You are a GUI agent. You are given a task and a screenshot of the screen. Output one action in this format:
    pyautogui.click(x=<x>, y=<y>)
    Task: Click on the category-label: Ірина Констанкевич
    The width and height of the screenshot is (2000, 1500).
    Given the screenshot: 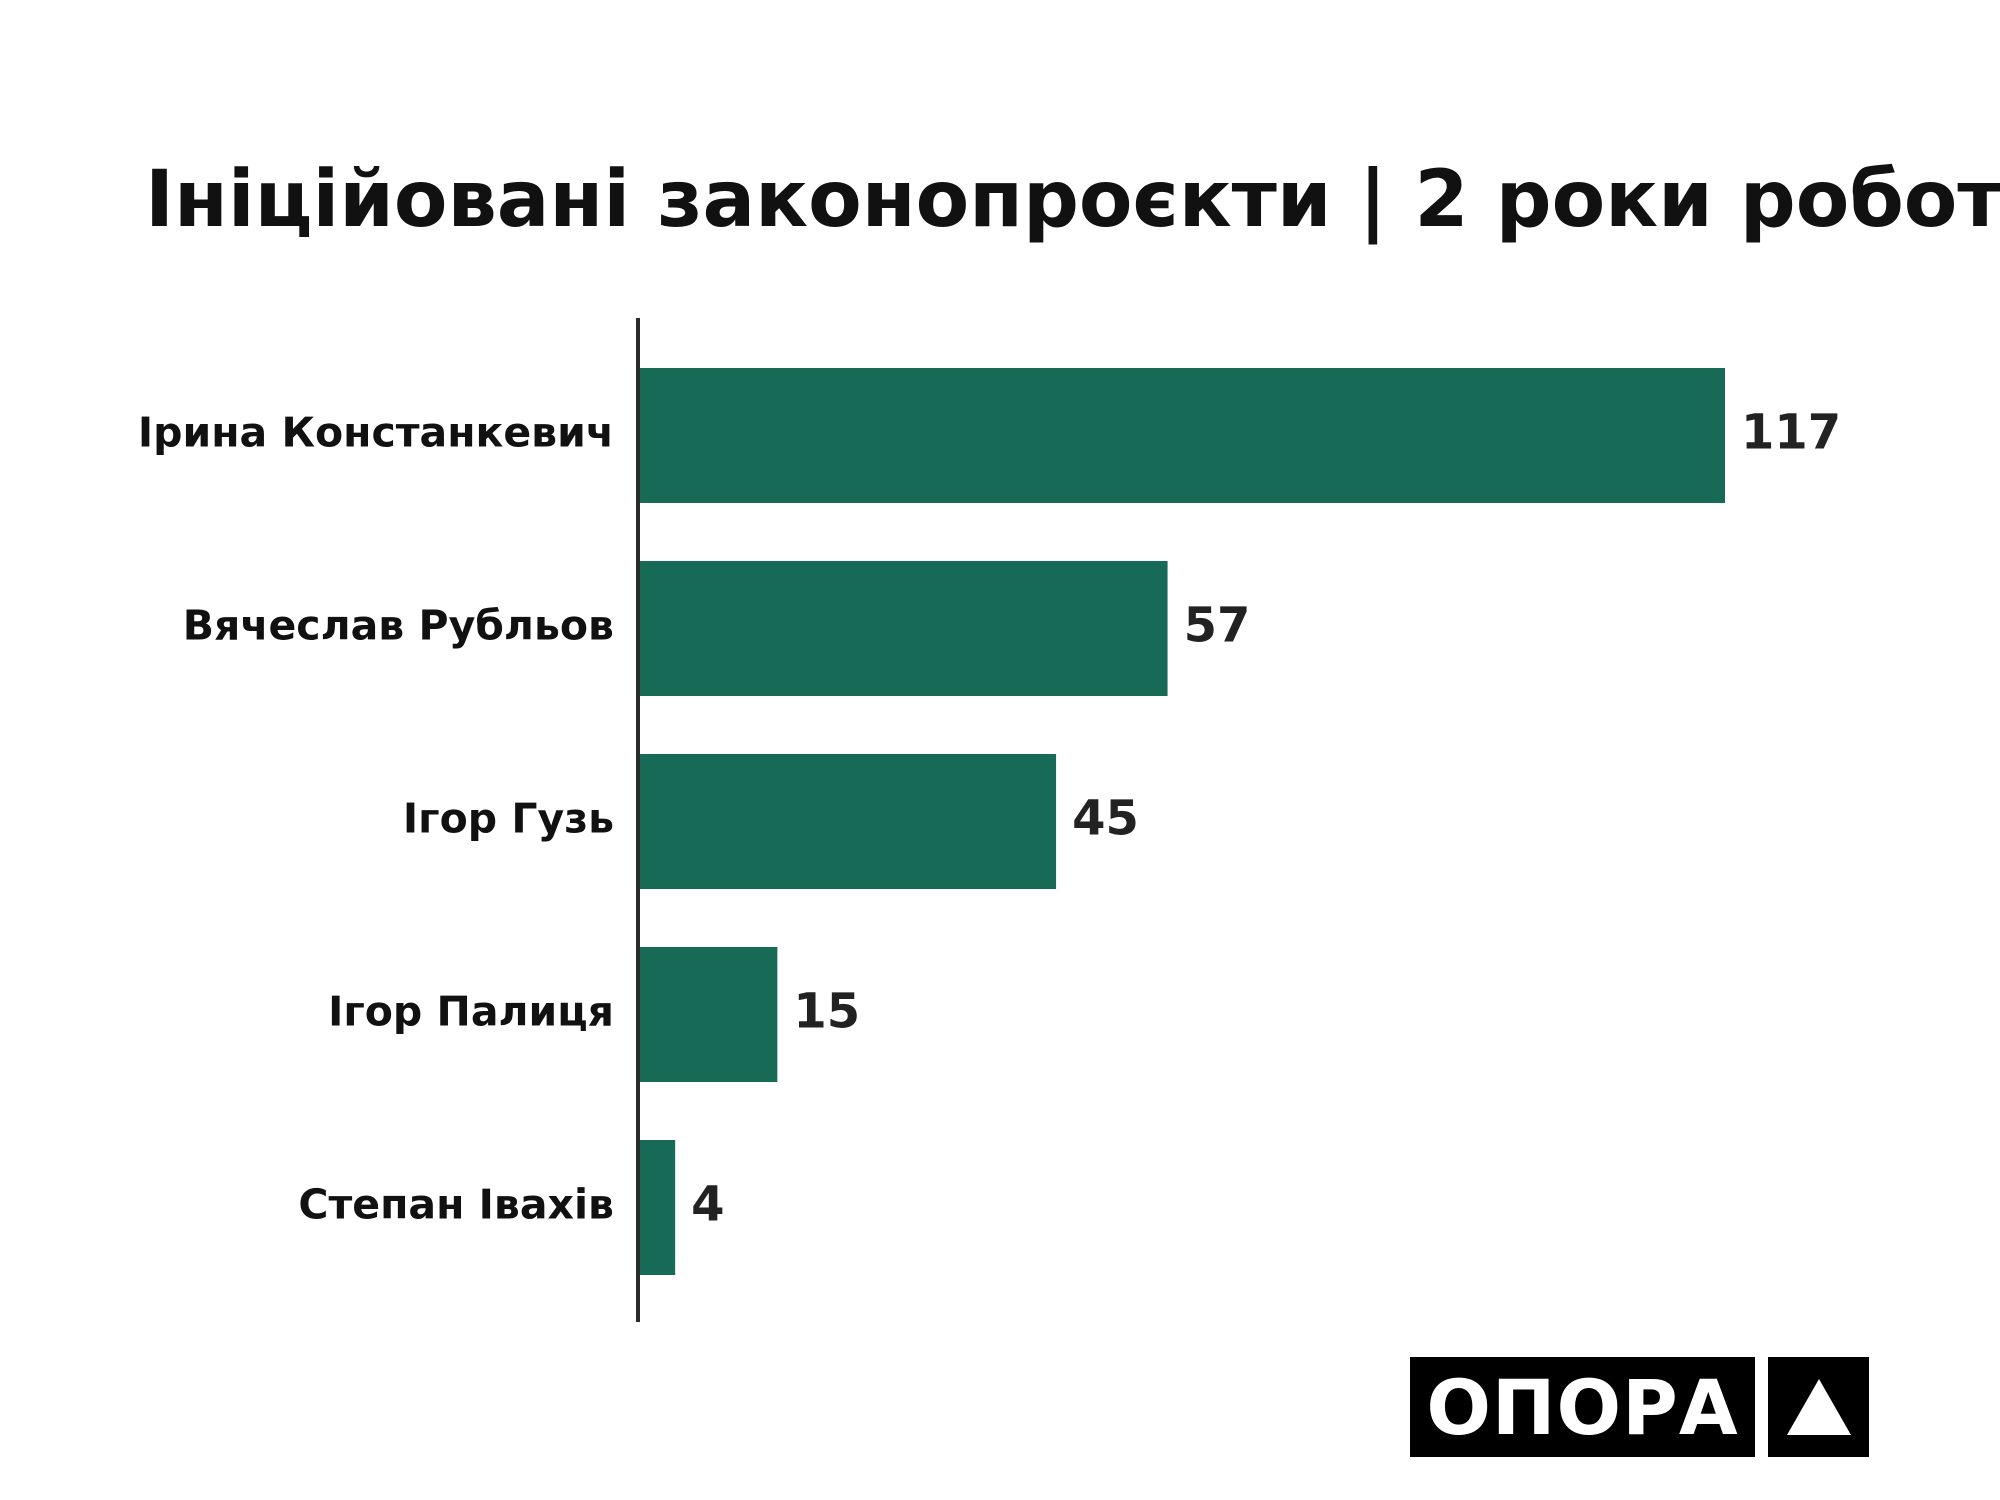 What is the action you would take?
    pyautogui.click(x=376, y=433)
    